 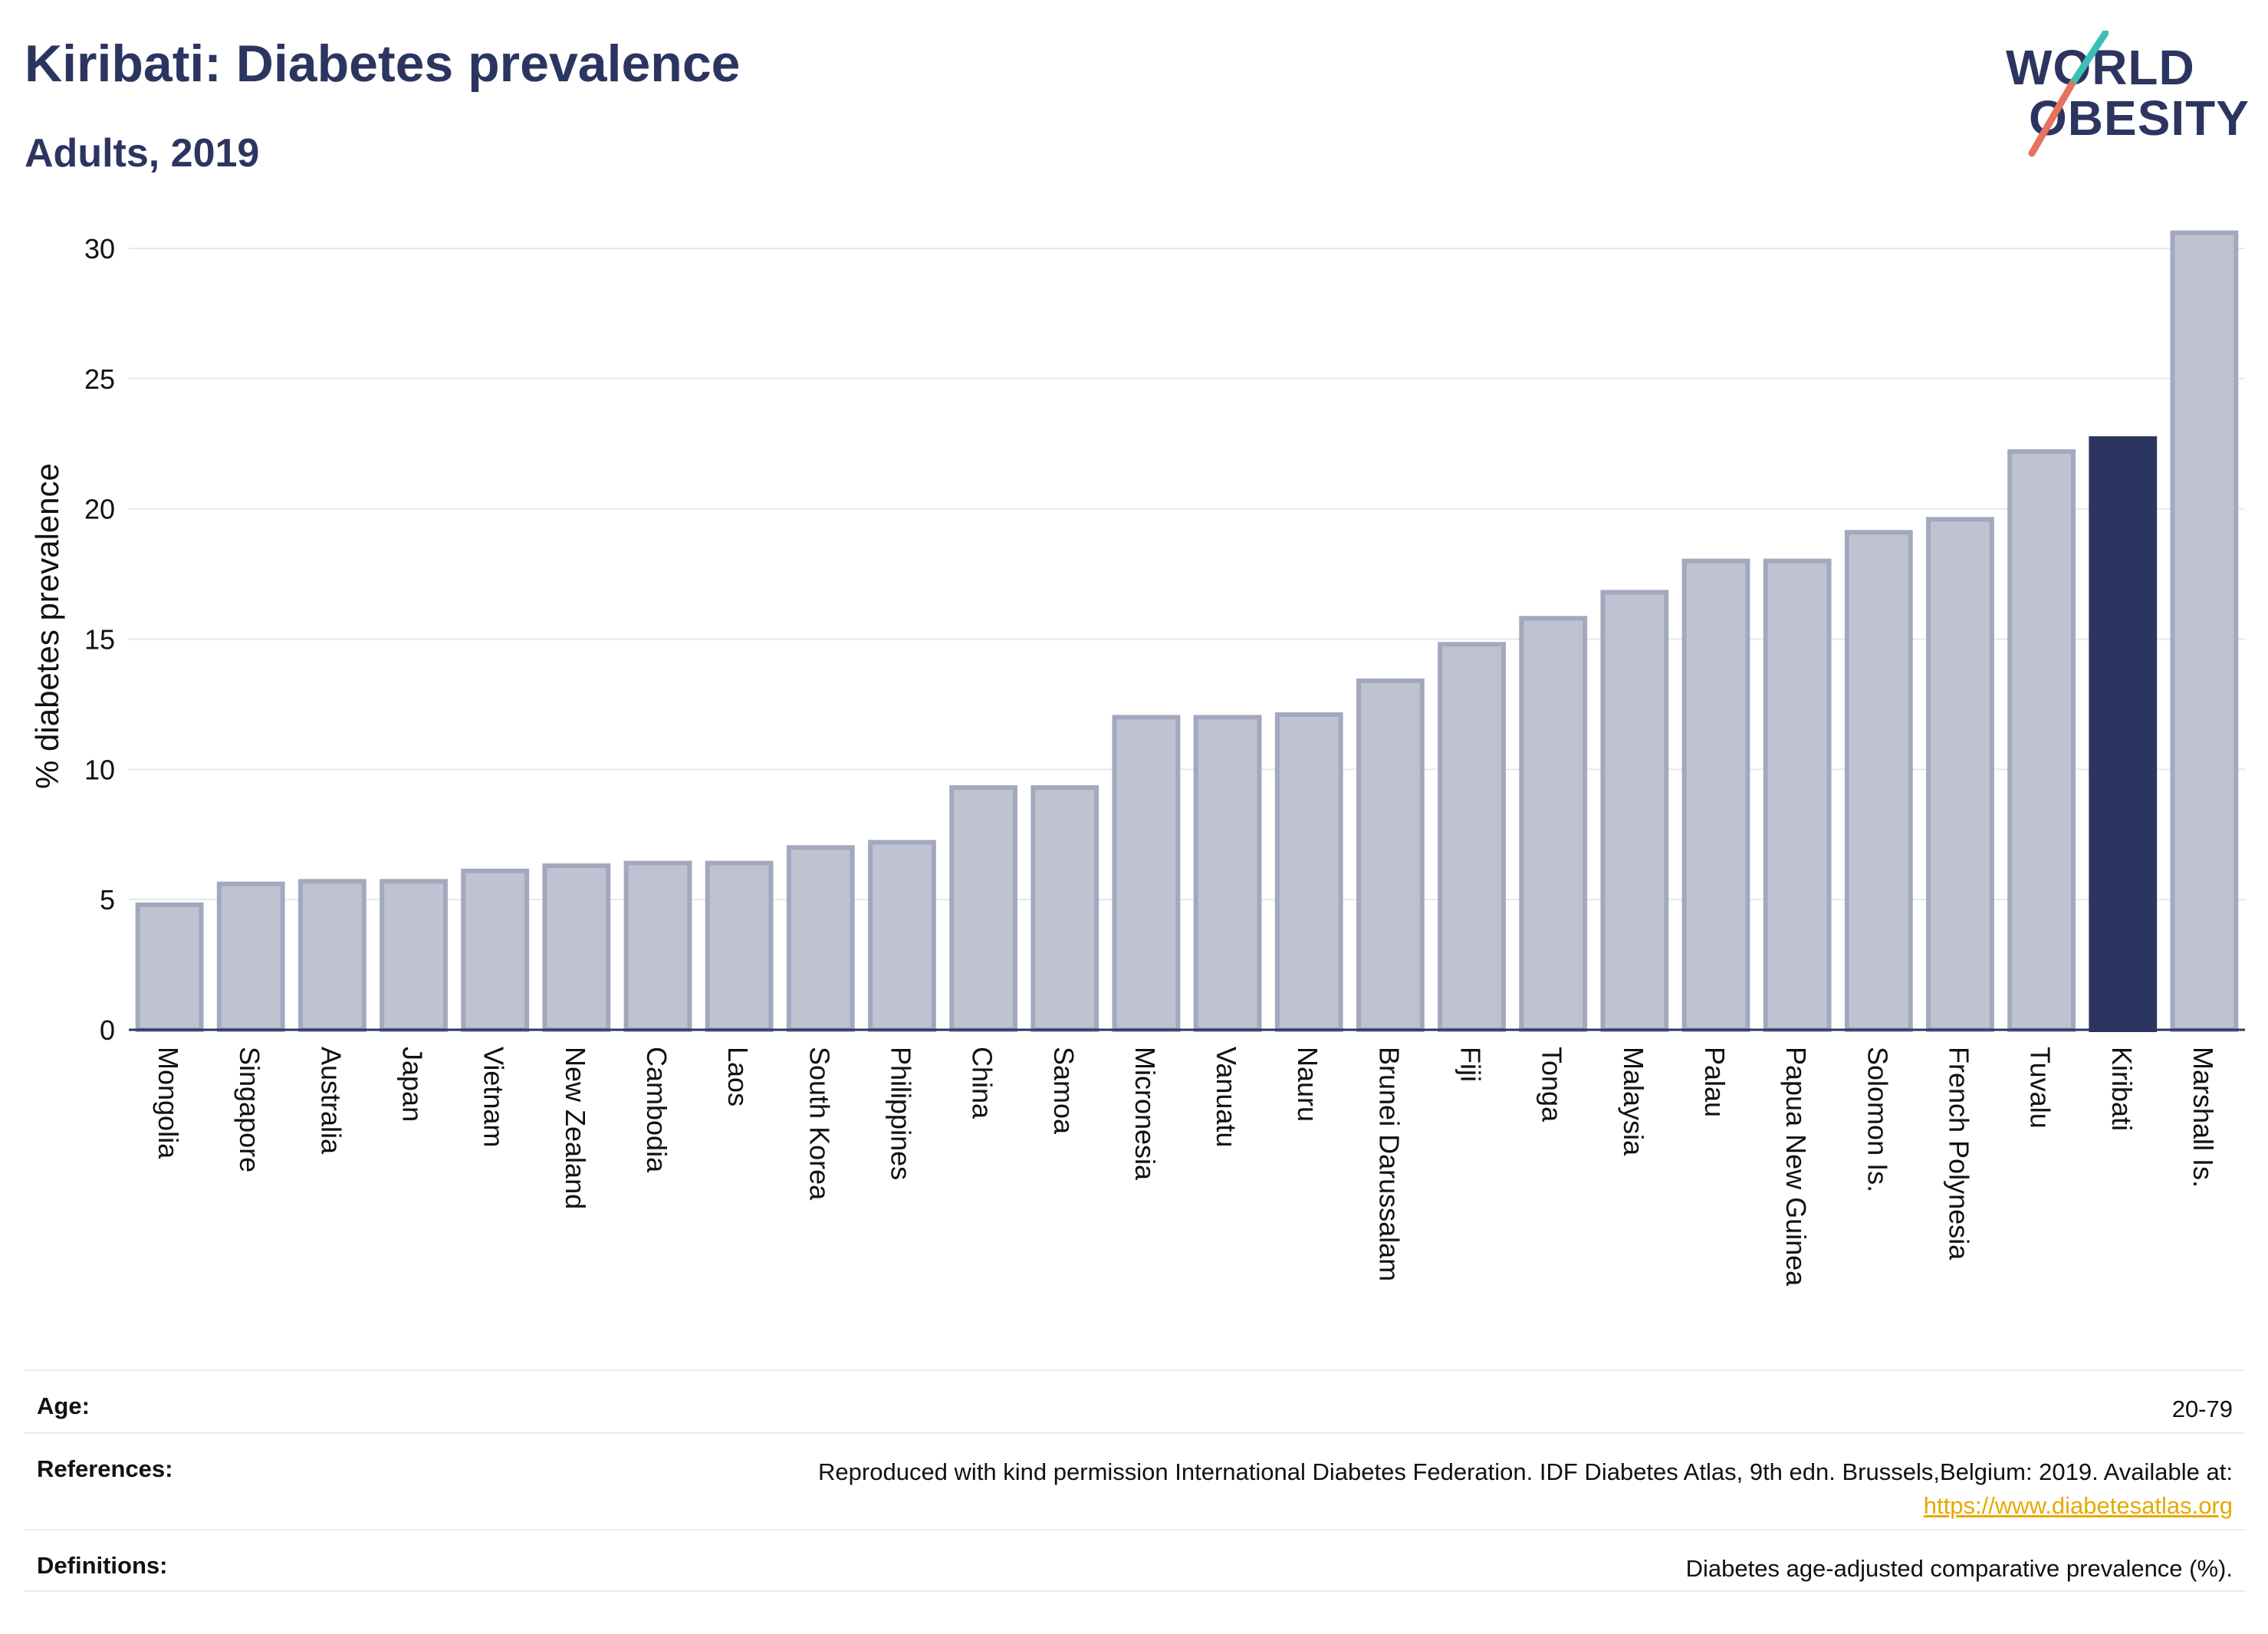 What do you see at coordinates (2202, 1409) in the screenshot?
I see `footer-value-age: 20-79` at bounding box center [2202, 1409].